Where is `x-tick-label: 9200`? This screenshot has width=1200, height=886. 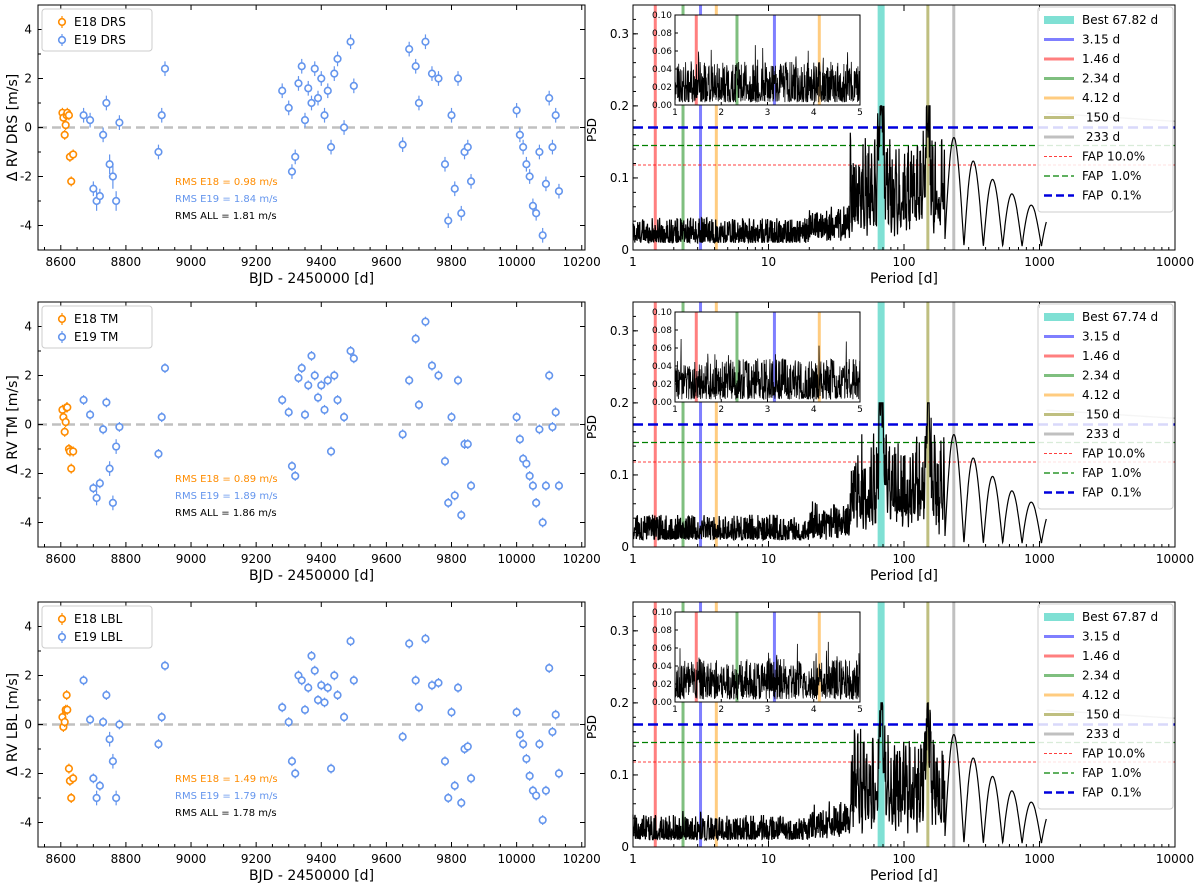
x-tick-label: 9200 is located at coordinates (256, 859).